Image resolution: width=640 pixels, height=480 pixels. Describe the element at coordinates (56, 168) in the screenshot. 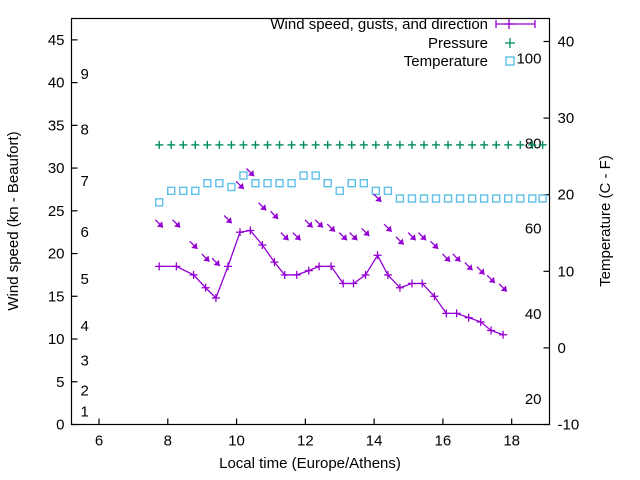

I see `y-tick-label: 30` at that location.